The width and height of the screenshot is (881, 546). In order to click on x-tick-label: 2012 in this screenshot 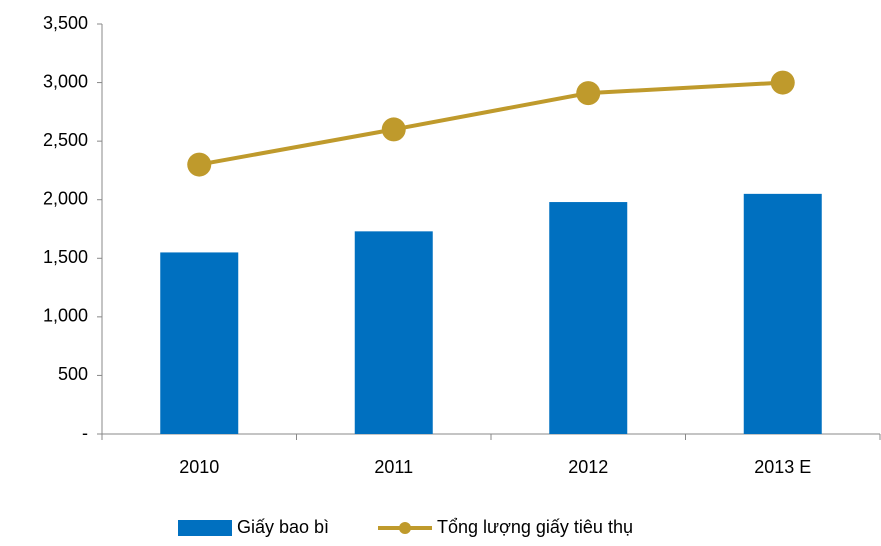, I will do `click(588, 467)`.